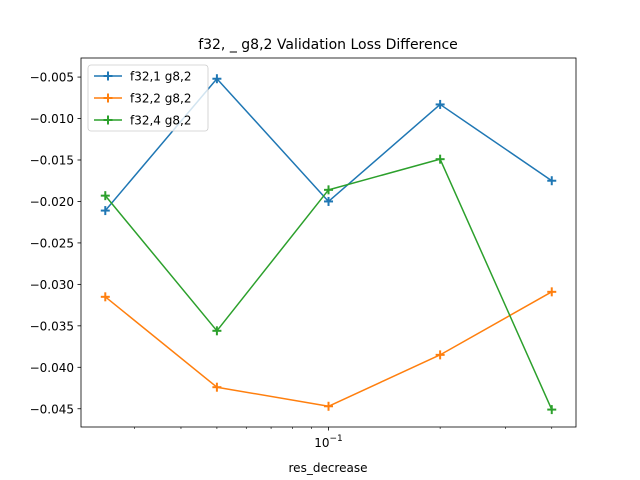 This screenshot has height=480, width=640. I want to click on legend-label: f32,1 g8,2, so click(160, 77).